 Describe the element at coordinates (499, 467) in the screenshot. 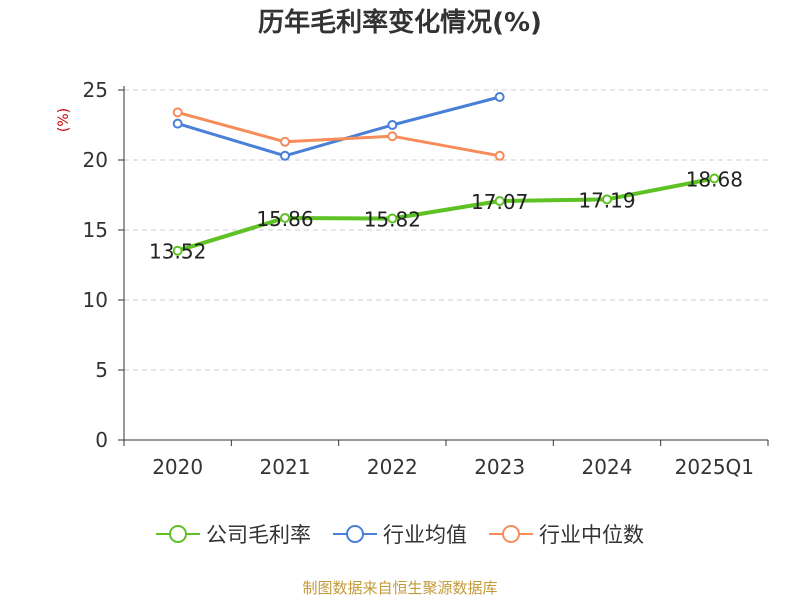

I see `x-tick-label-2023: 2023` at that location.